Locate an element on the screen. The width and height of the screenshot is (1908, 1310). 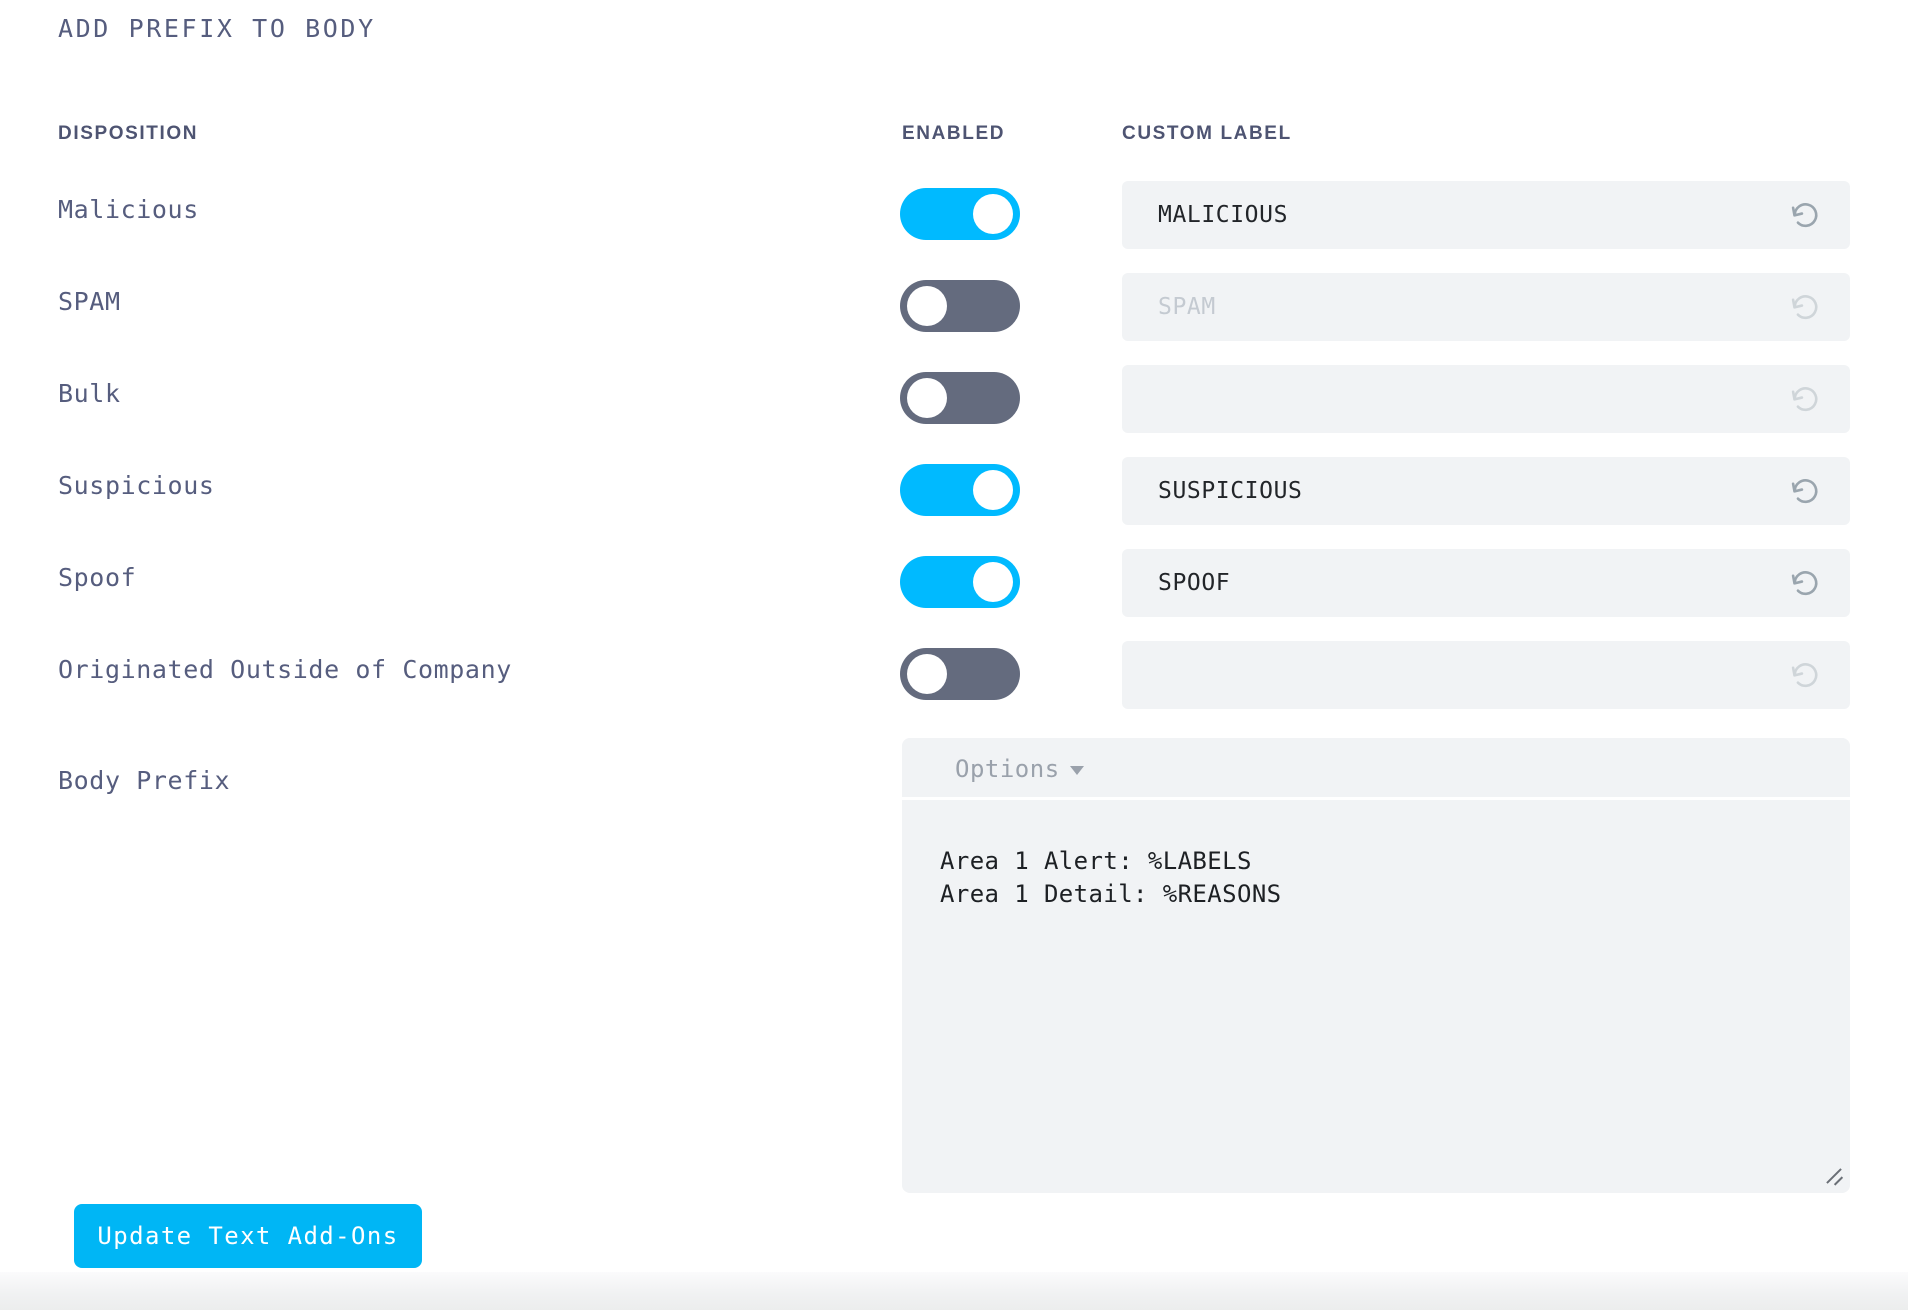
disposition-label: SPAM is located at coordinates (89, 301).